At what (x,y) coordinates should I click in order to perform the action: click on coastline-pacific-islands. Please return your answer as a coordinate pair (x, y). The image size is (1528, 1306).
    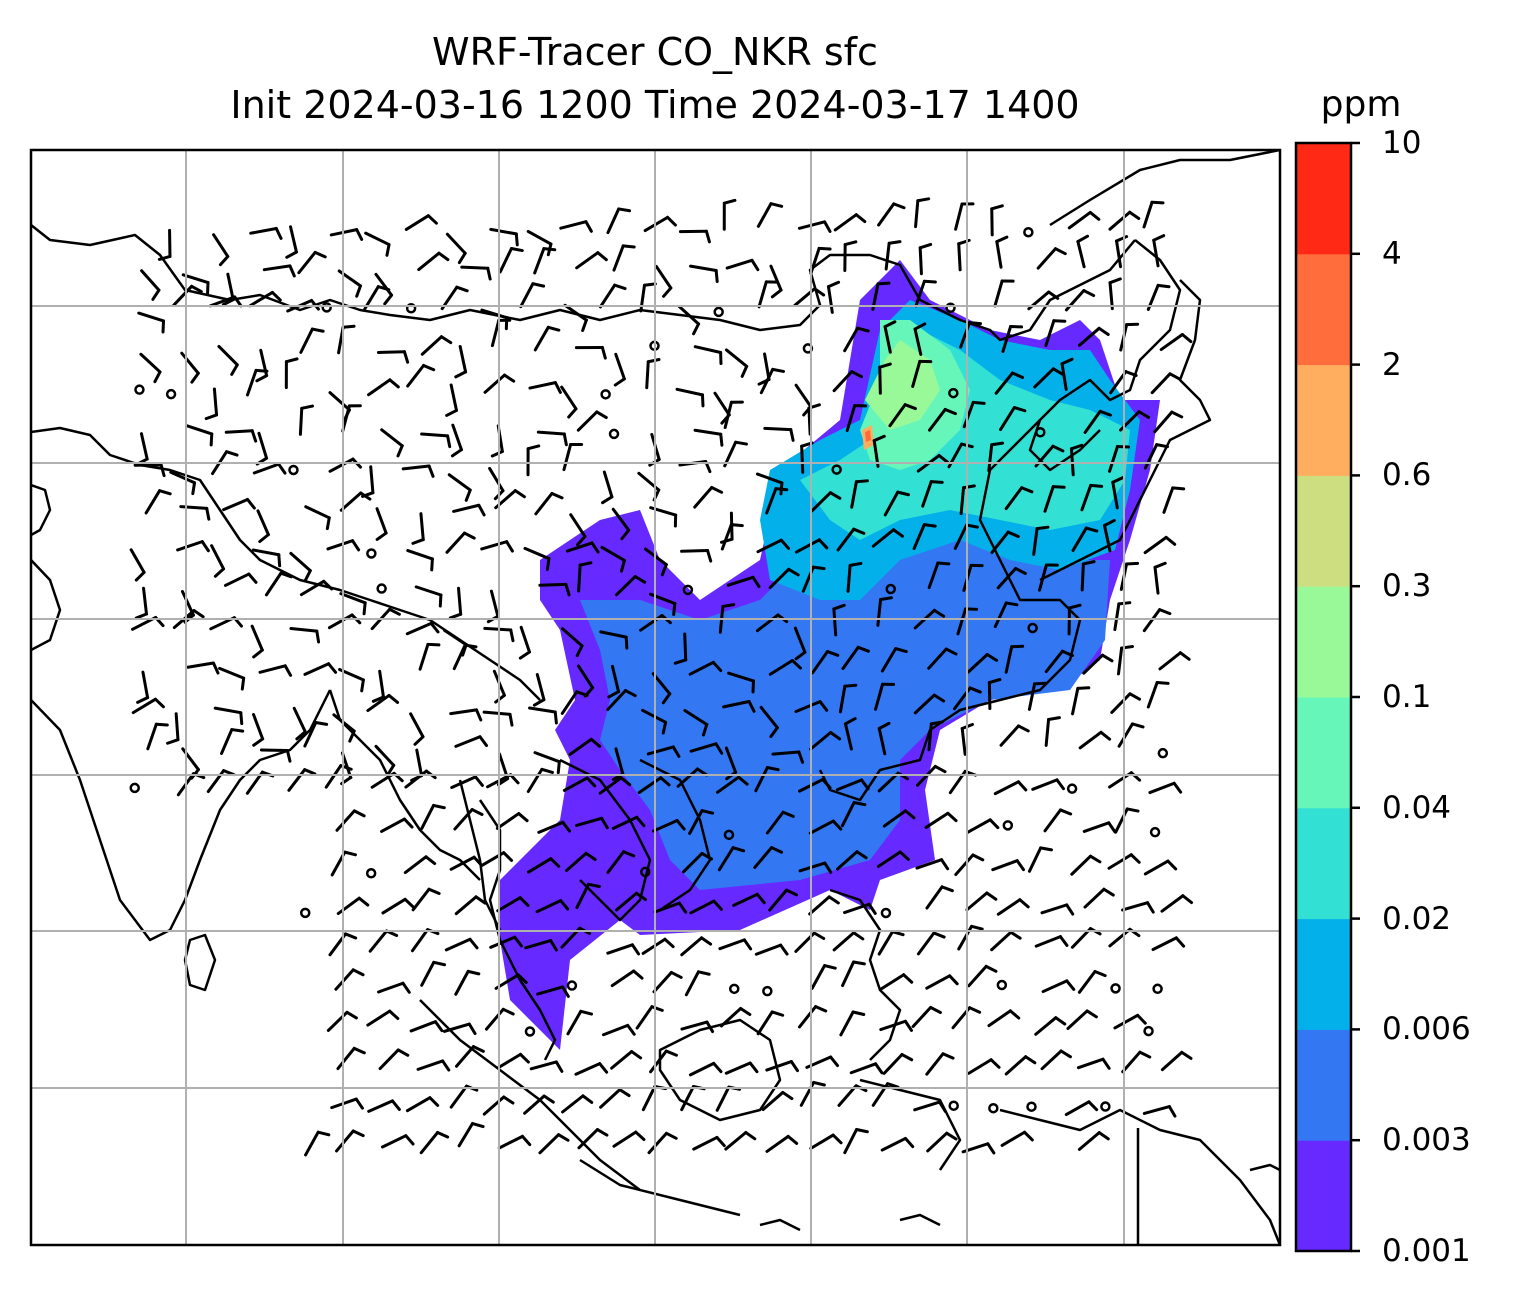
    Looking at the image, I should click on (1264, 1167).